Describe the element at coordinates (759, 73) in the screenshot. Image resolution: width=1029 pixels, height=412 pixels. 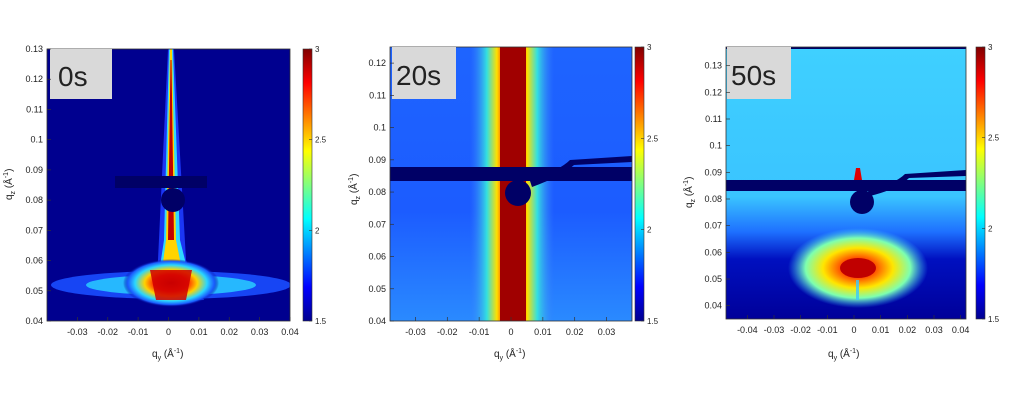
I see `time-label-box-50s` at that location.